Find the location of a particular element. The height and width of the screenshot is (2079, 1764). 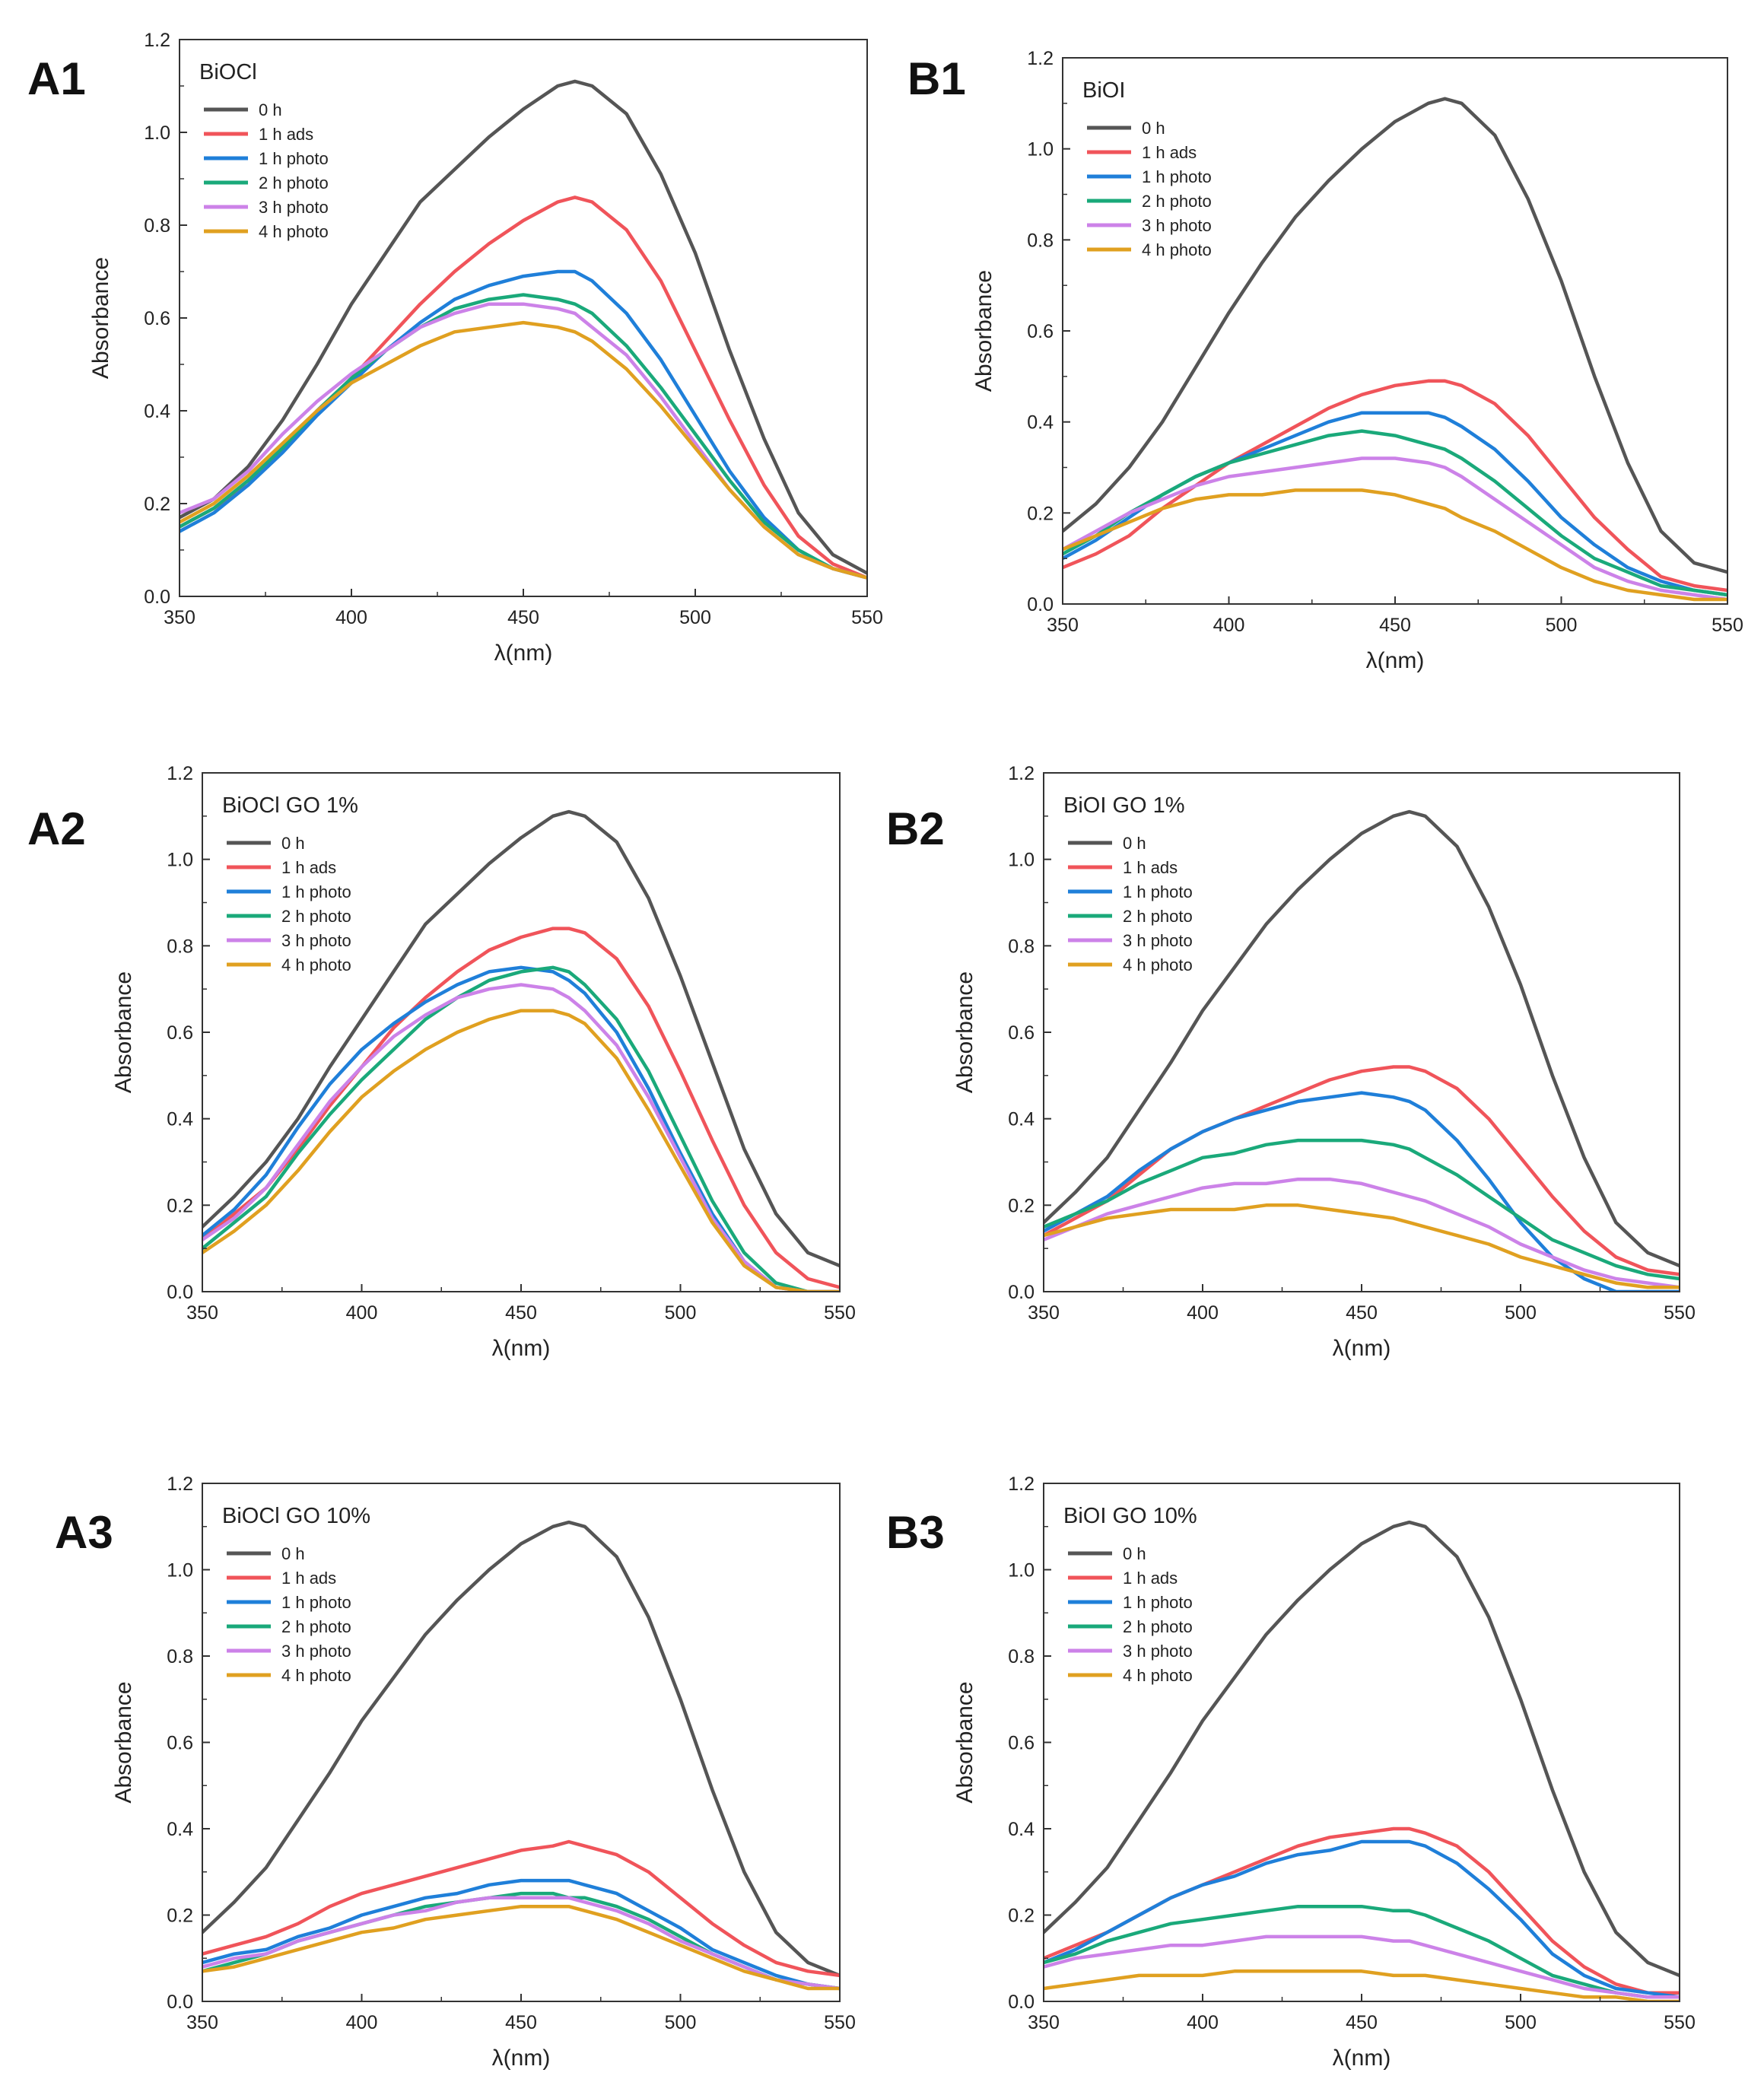

plot-frame is located at coordinates (1395, 331).